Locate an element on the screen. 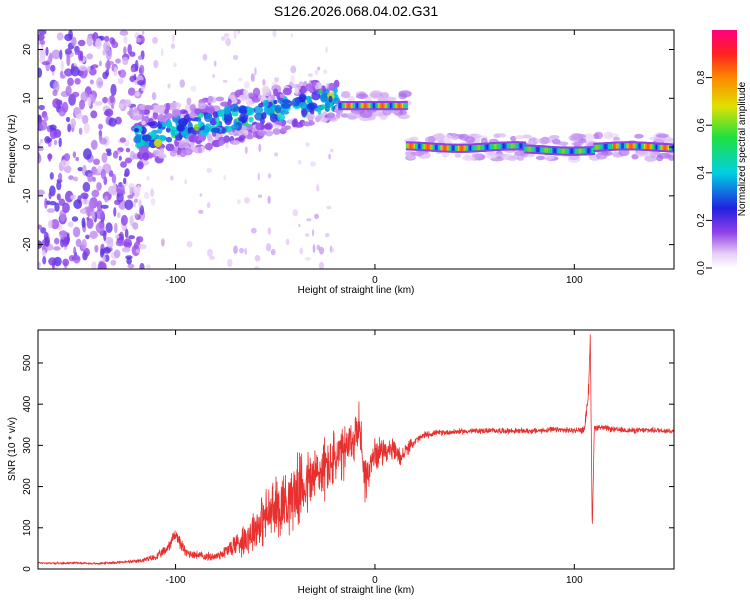  figure-title: S126.2026.068.04.02.G31 is located at coordinates (356, 11).